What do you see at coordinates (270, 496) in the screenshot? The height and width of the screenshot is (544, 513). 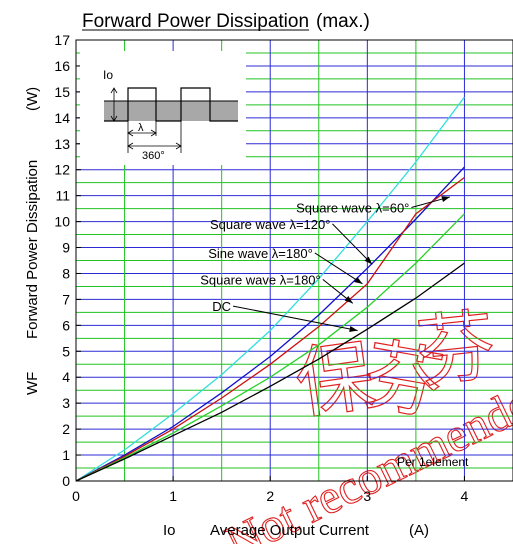 I see `x-tick-label: 2` at bounding box center [270, 496].